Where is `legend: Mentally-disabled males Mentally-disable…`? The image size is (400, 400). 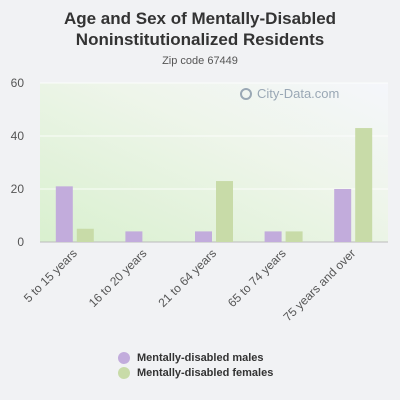
legend: Mentally-disabled males Mentally-disable… is located at coordinates (195, 365).